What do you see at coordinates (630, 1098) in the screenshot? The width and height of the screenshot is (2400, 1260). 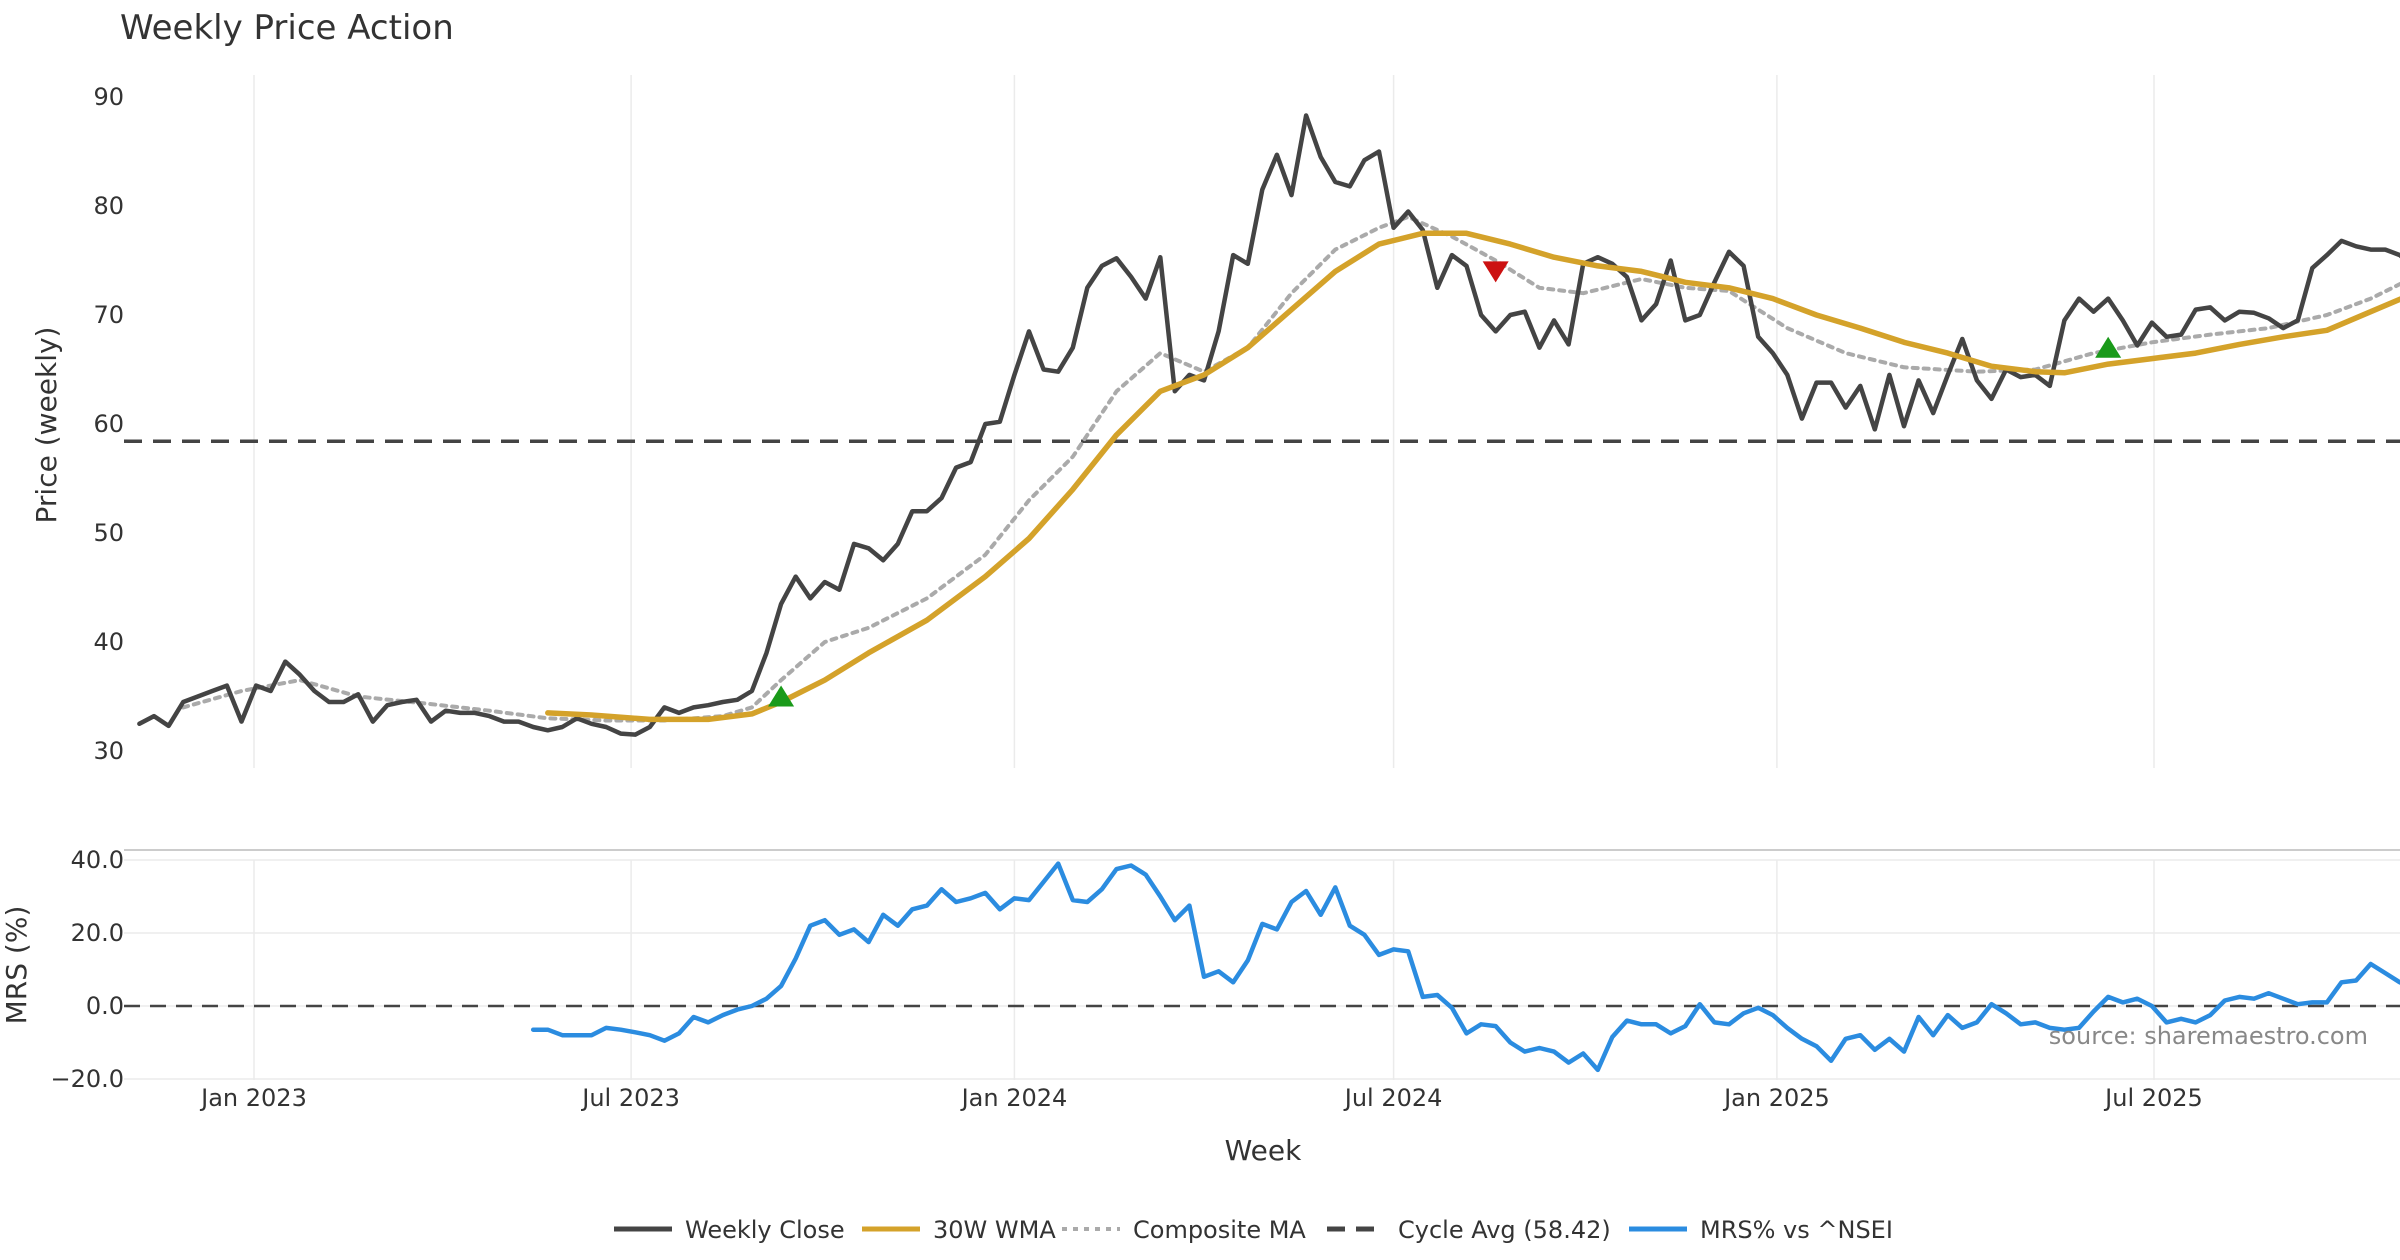 I see `x-tick-label: Jul 2023` at bounding box center [630, 1098].